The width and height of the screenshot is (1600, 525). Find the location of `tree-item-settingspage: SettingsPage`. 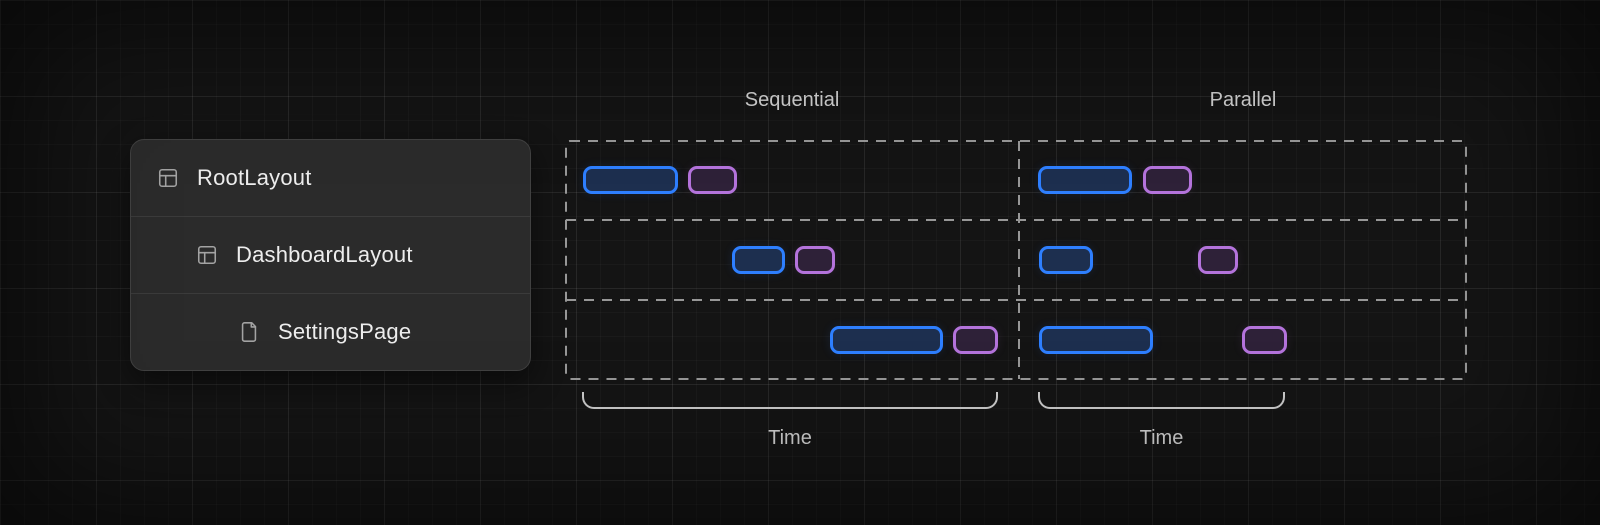

tree-item-settingspage: SettingsPage is located at coordinates (330, 331).